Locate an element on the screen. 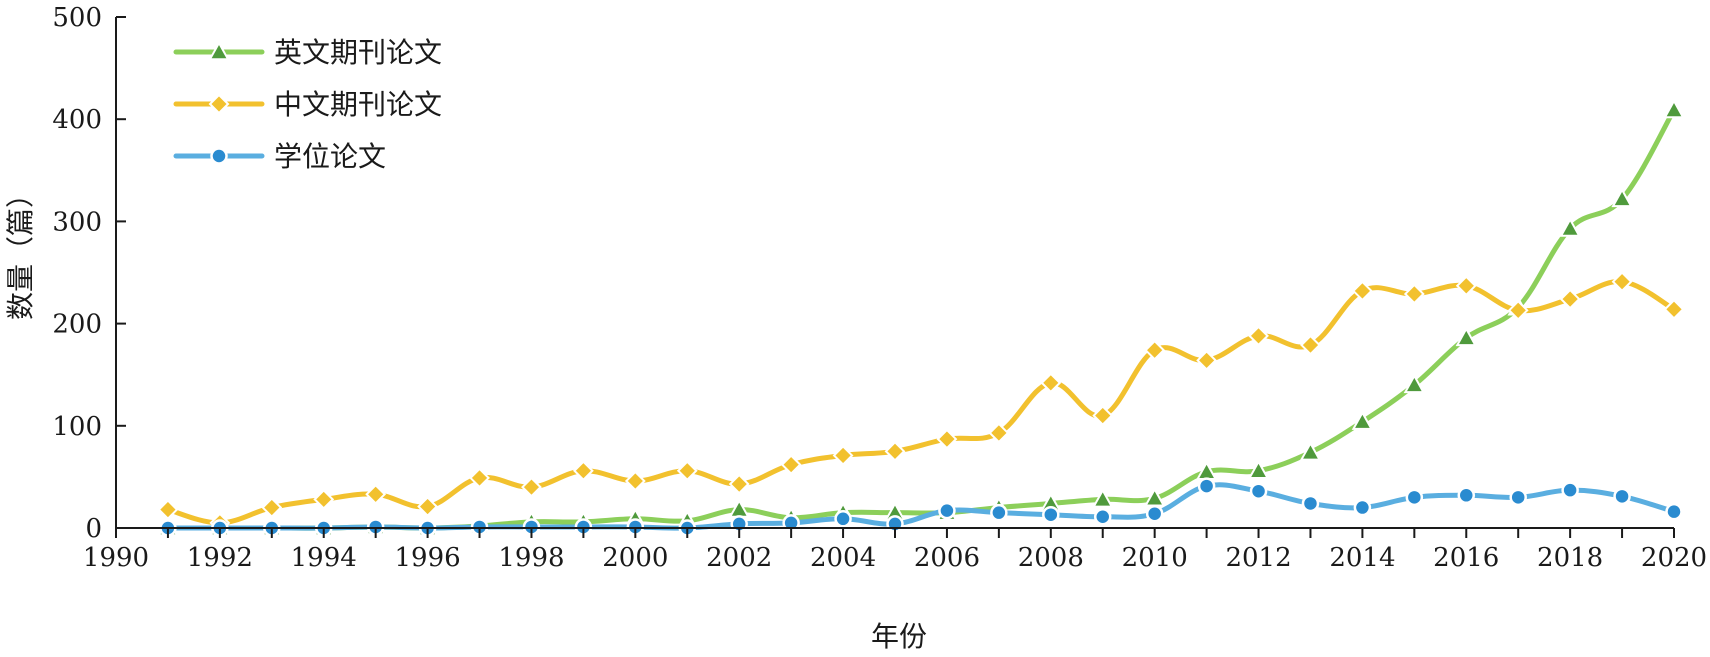 The image size is (1710, 657). x-tick-label: 1992 is located at coordinates (220, 558).